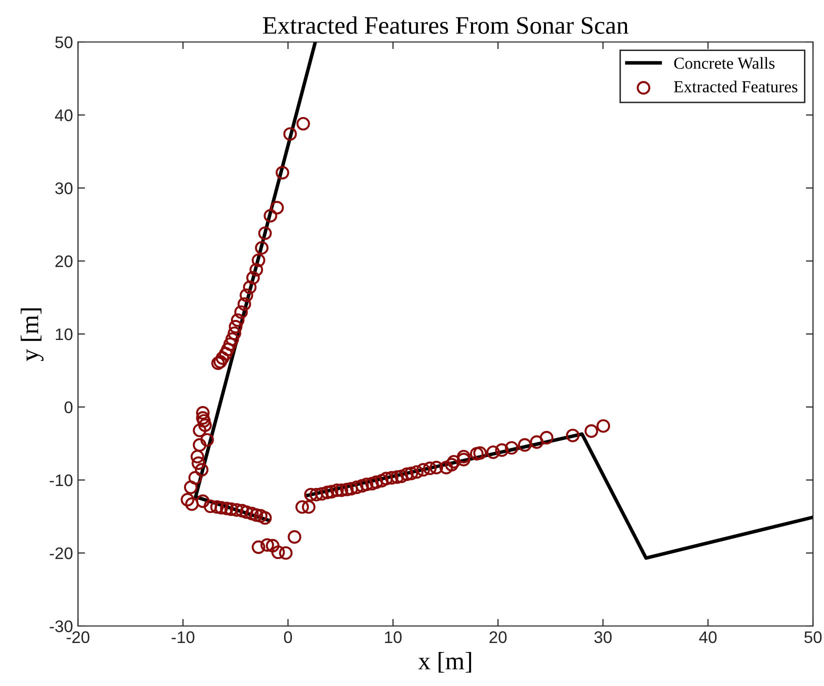  What do you see at coordinates (63, 188) in the screenshot?
I see `y-tick-label: 30` at bounding box center [63, 188].